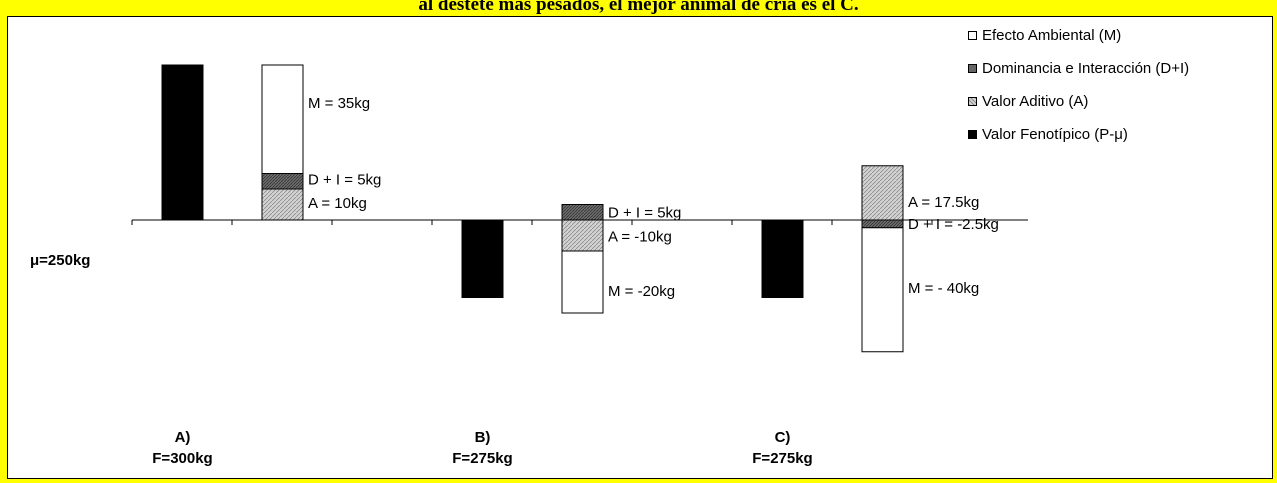 The image size is (1277, 483). I want to click on legend-item-aditivo: Valor Aditivo (A), so click(1028, 101).